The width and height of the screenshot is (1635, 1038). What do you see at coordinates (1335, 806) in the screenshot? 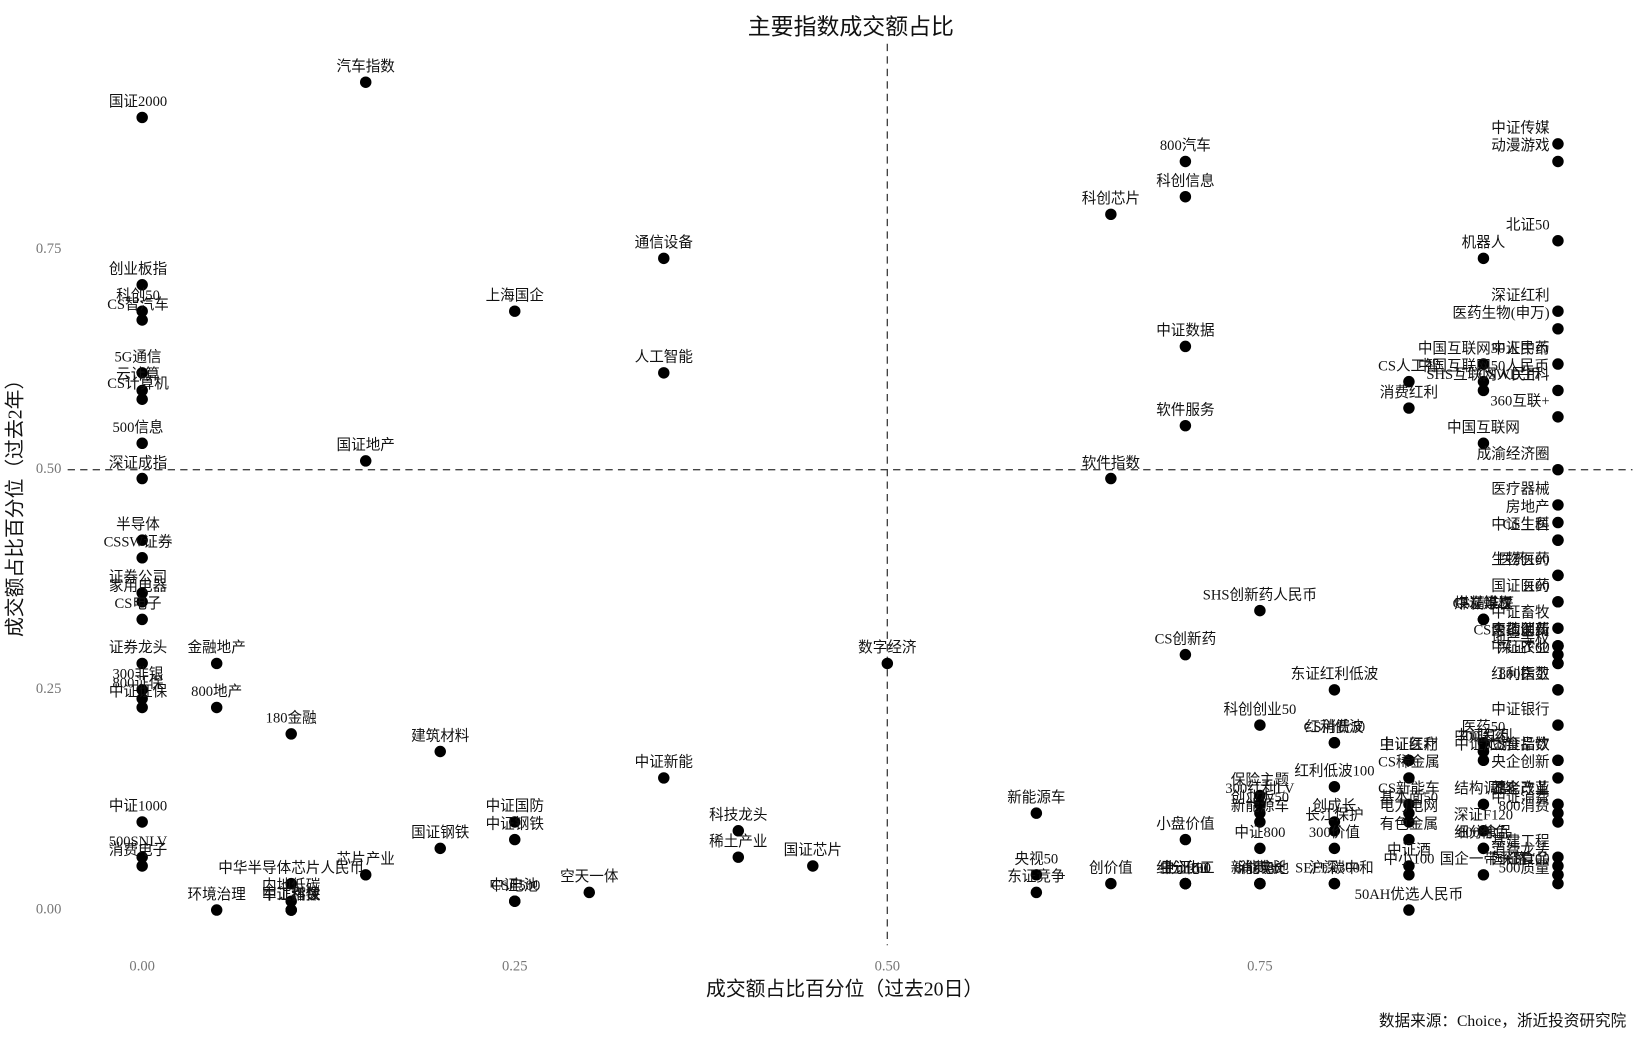
I see `point-label: 创成长` at bounding box center [1335, 806].